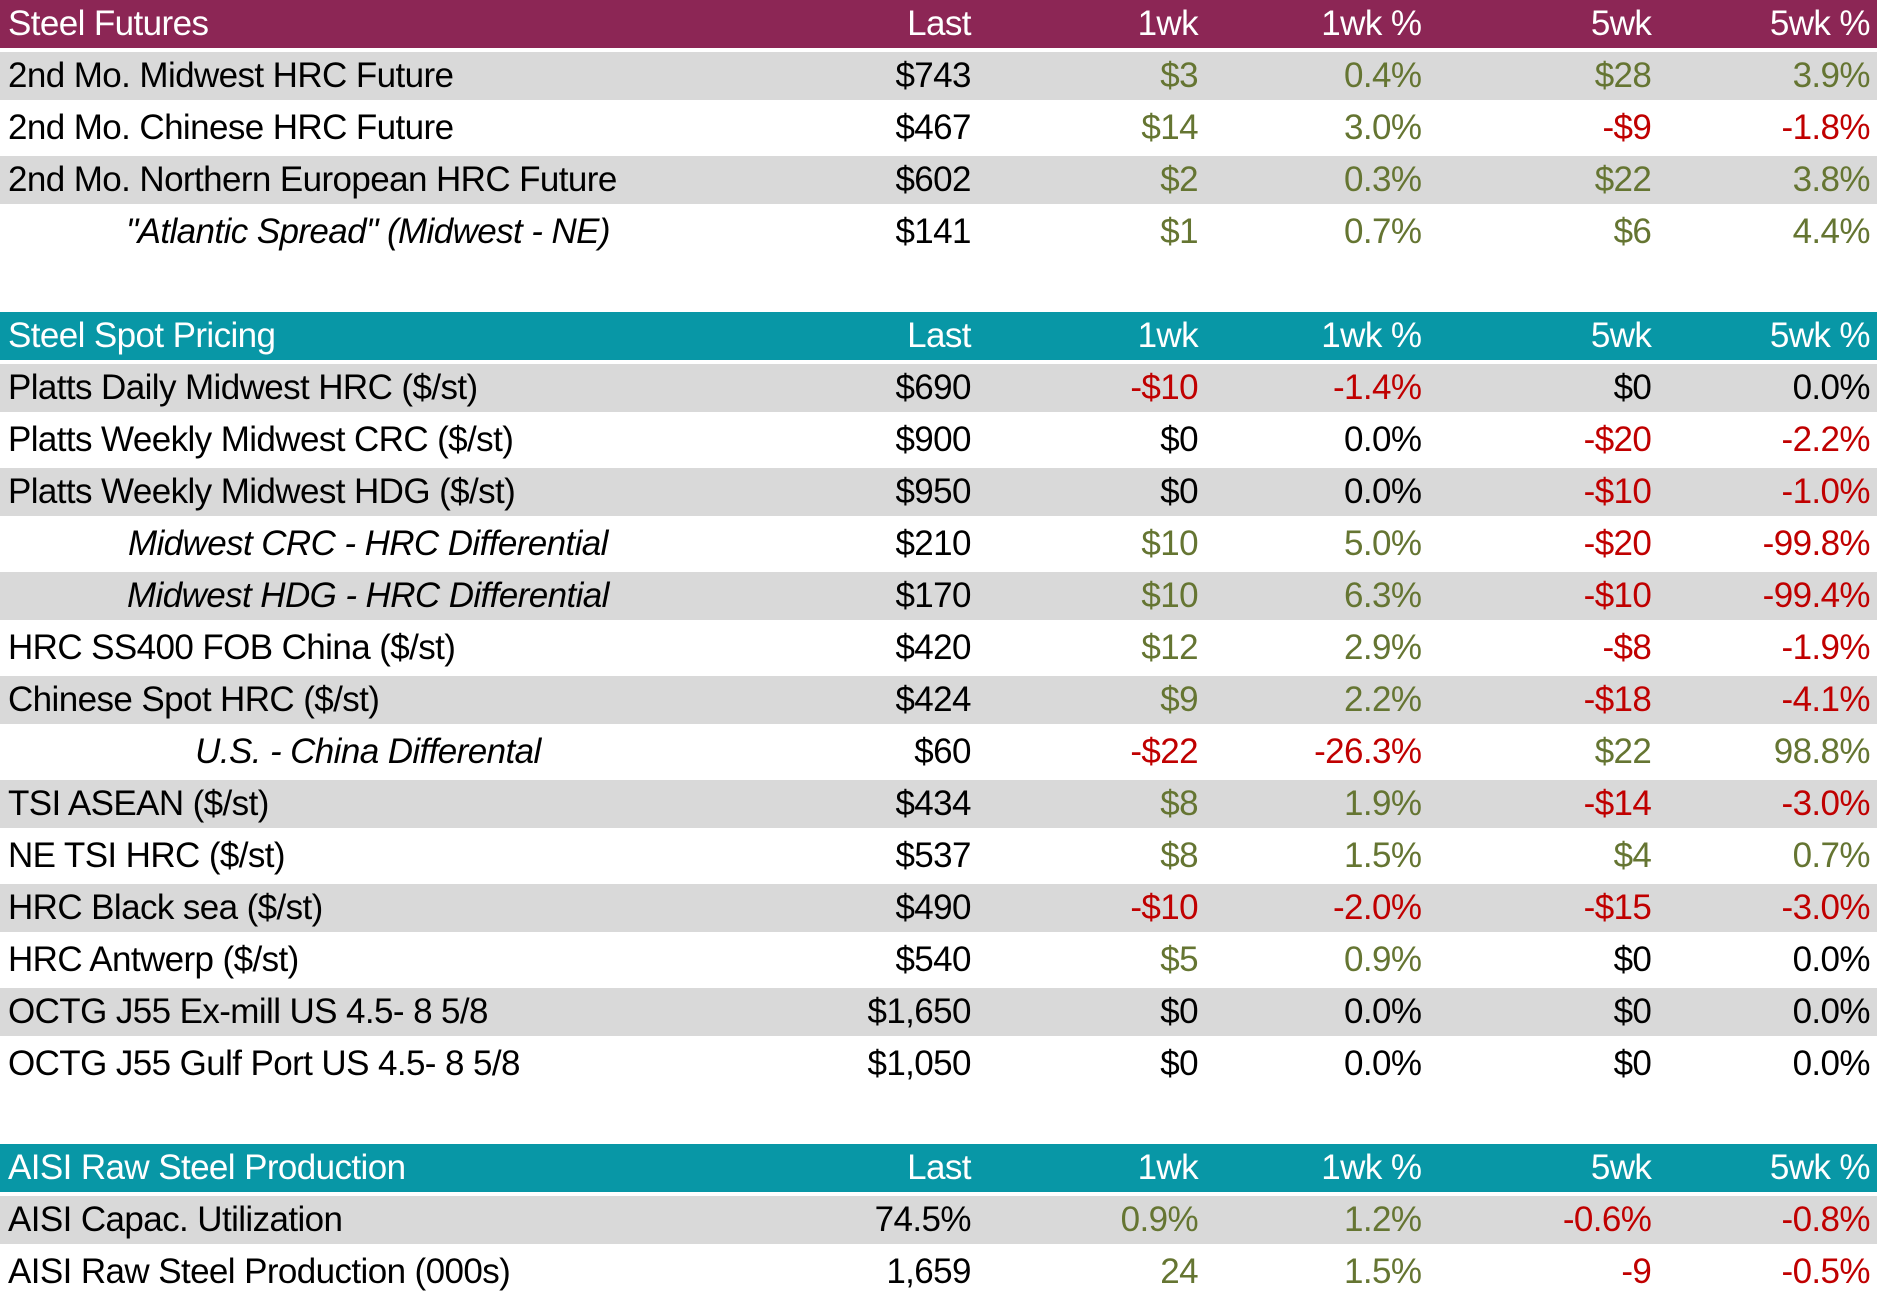 The width and height of the screenshot is (1877, 1301). Describe the element at coordinates (1826, 127) in the screenshot. I see `cell-5wk-pct: -1.8%` at that location.